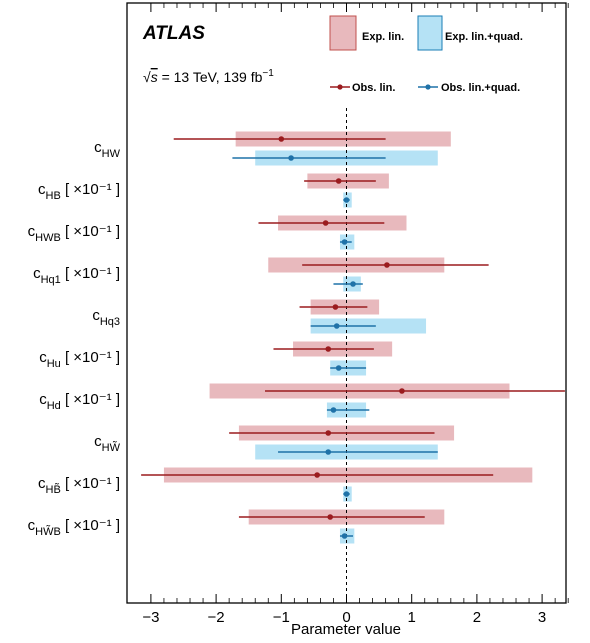 The width and height of the screenshot is (590, 643). What do you see at coordinates (328, 349) in the screenshot?
I see `obs-lin-point-hu` at bounding box center [328, 349].